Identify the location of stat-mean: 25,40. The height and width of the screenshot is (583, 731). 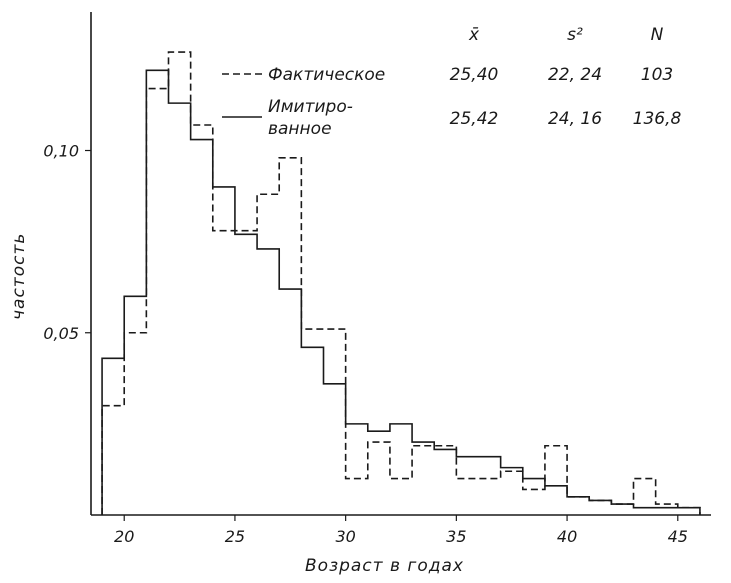
(474, 75).